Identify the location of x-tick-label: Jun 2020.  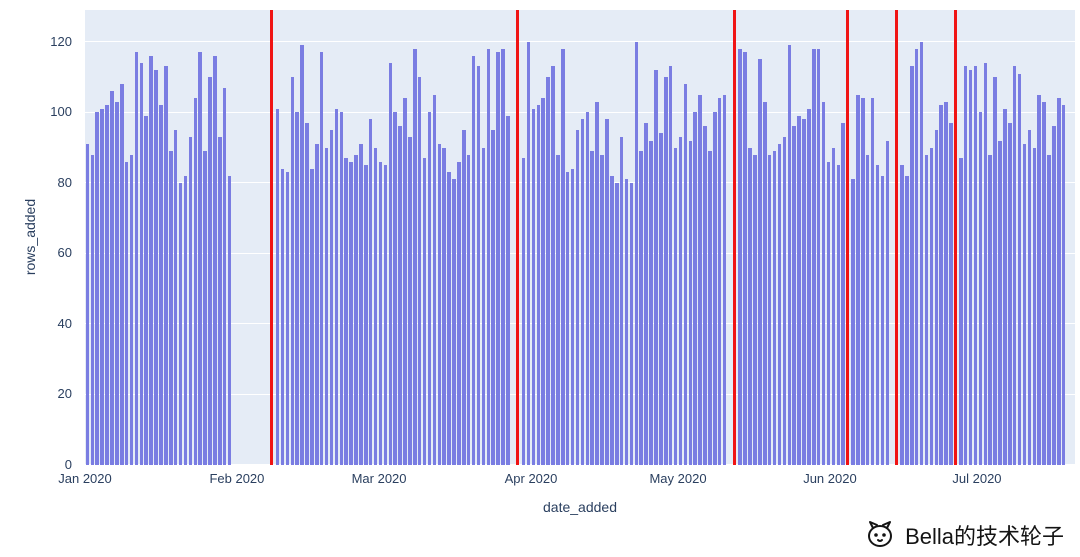
(830, 478).